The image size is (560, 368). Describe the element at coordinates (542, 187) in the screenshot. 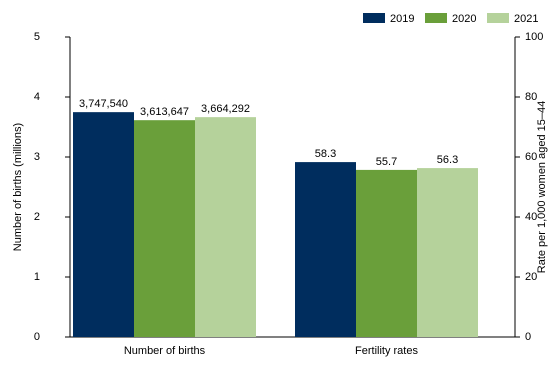

I see `y2-axis-title: Rate per 1,000 women aged 15–44` at that location.